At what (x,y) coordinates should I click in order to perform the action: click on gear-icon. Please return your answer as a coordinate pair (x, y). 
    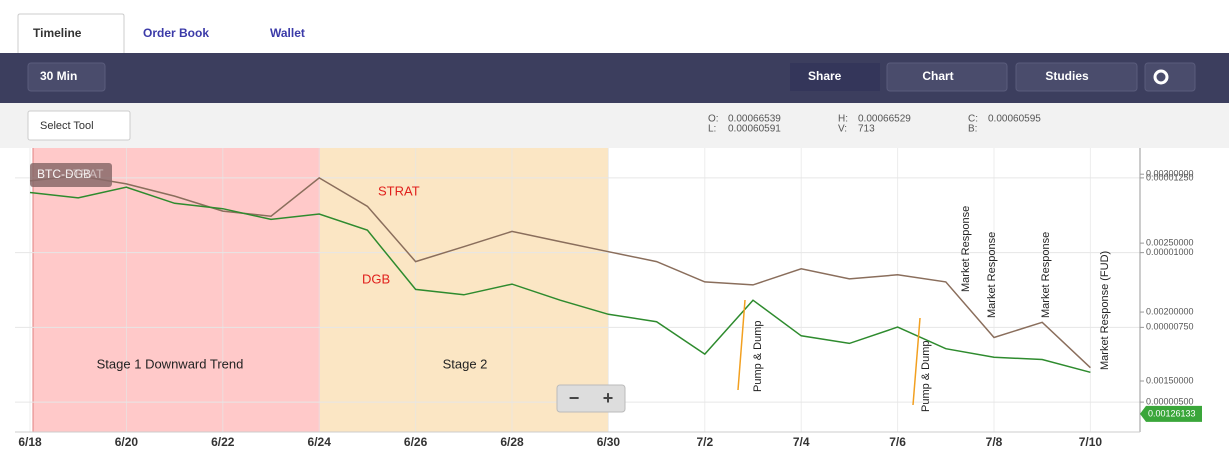
    Looking at the image, I should click on (1161, 77).